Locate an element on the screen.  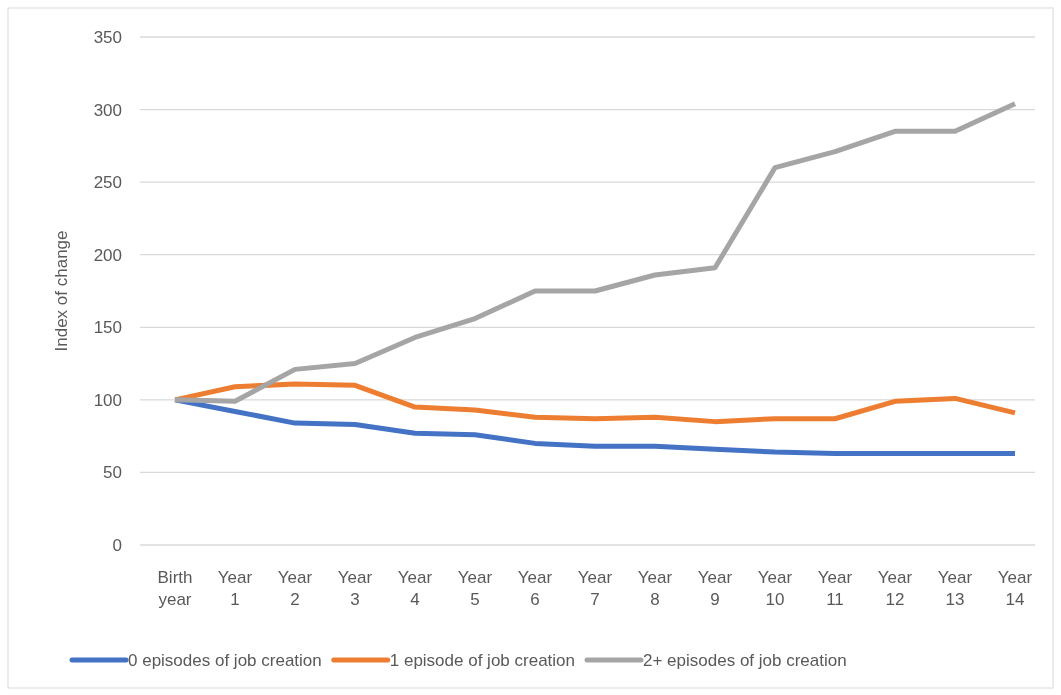
x-tick-label: Year 7 is located at coordinates (595, 588).